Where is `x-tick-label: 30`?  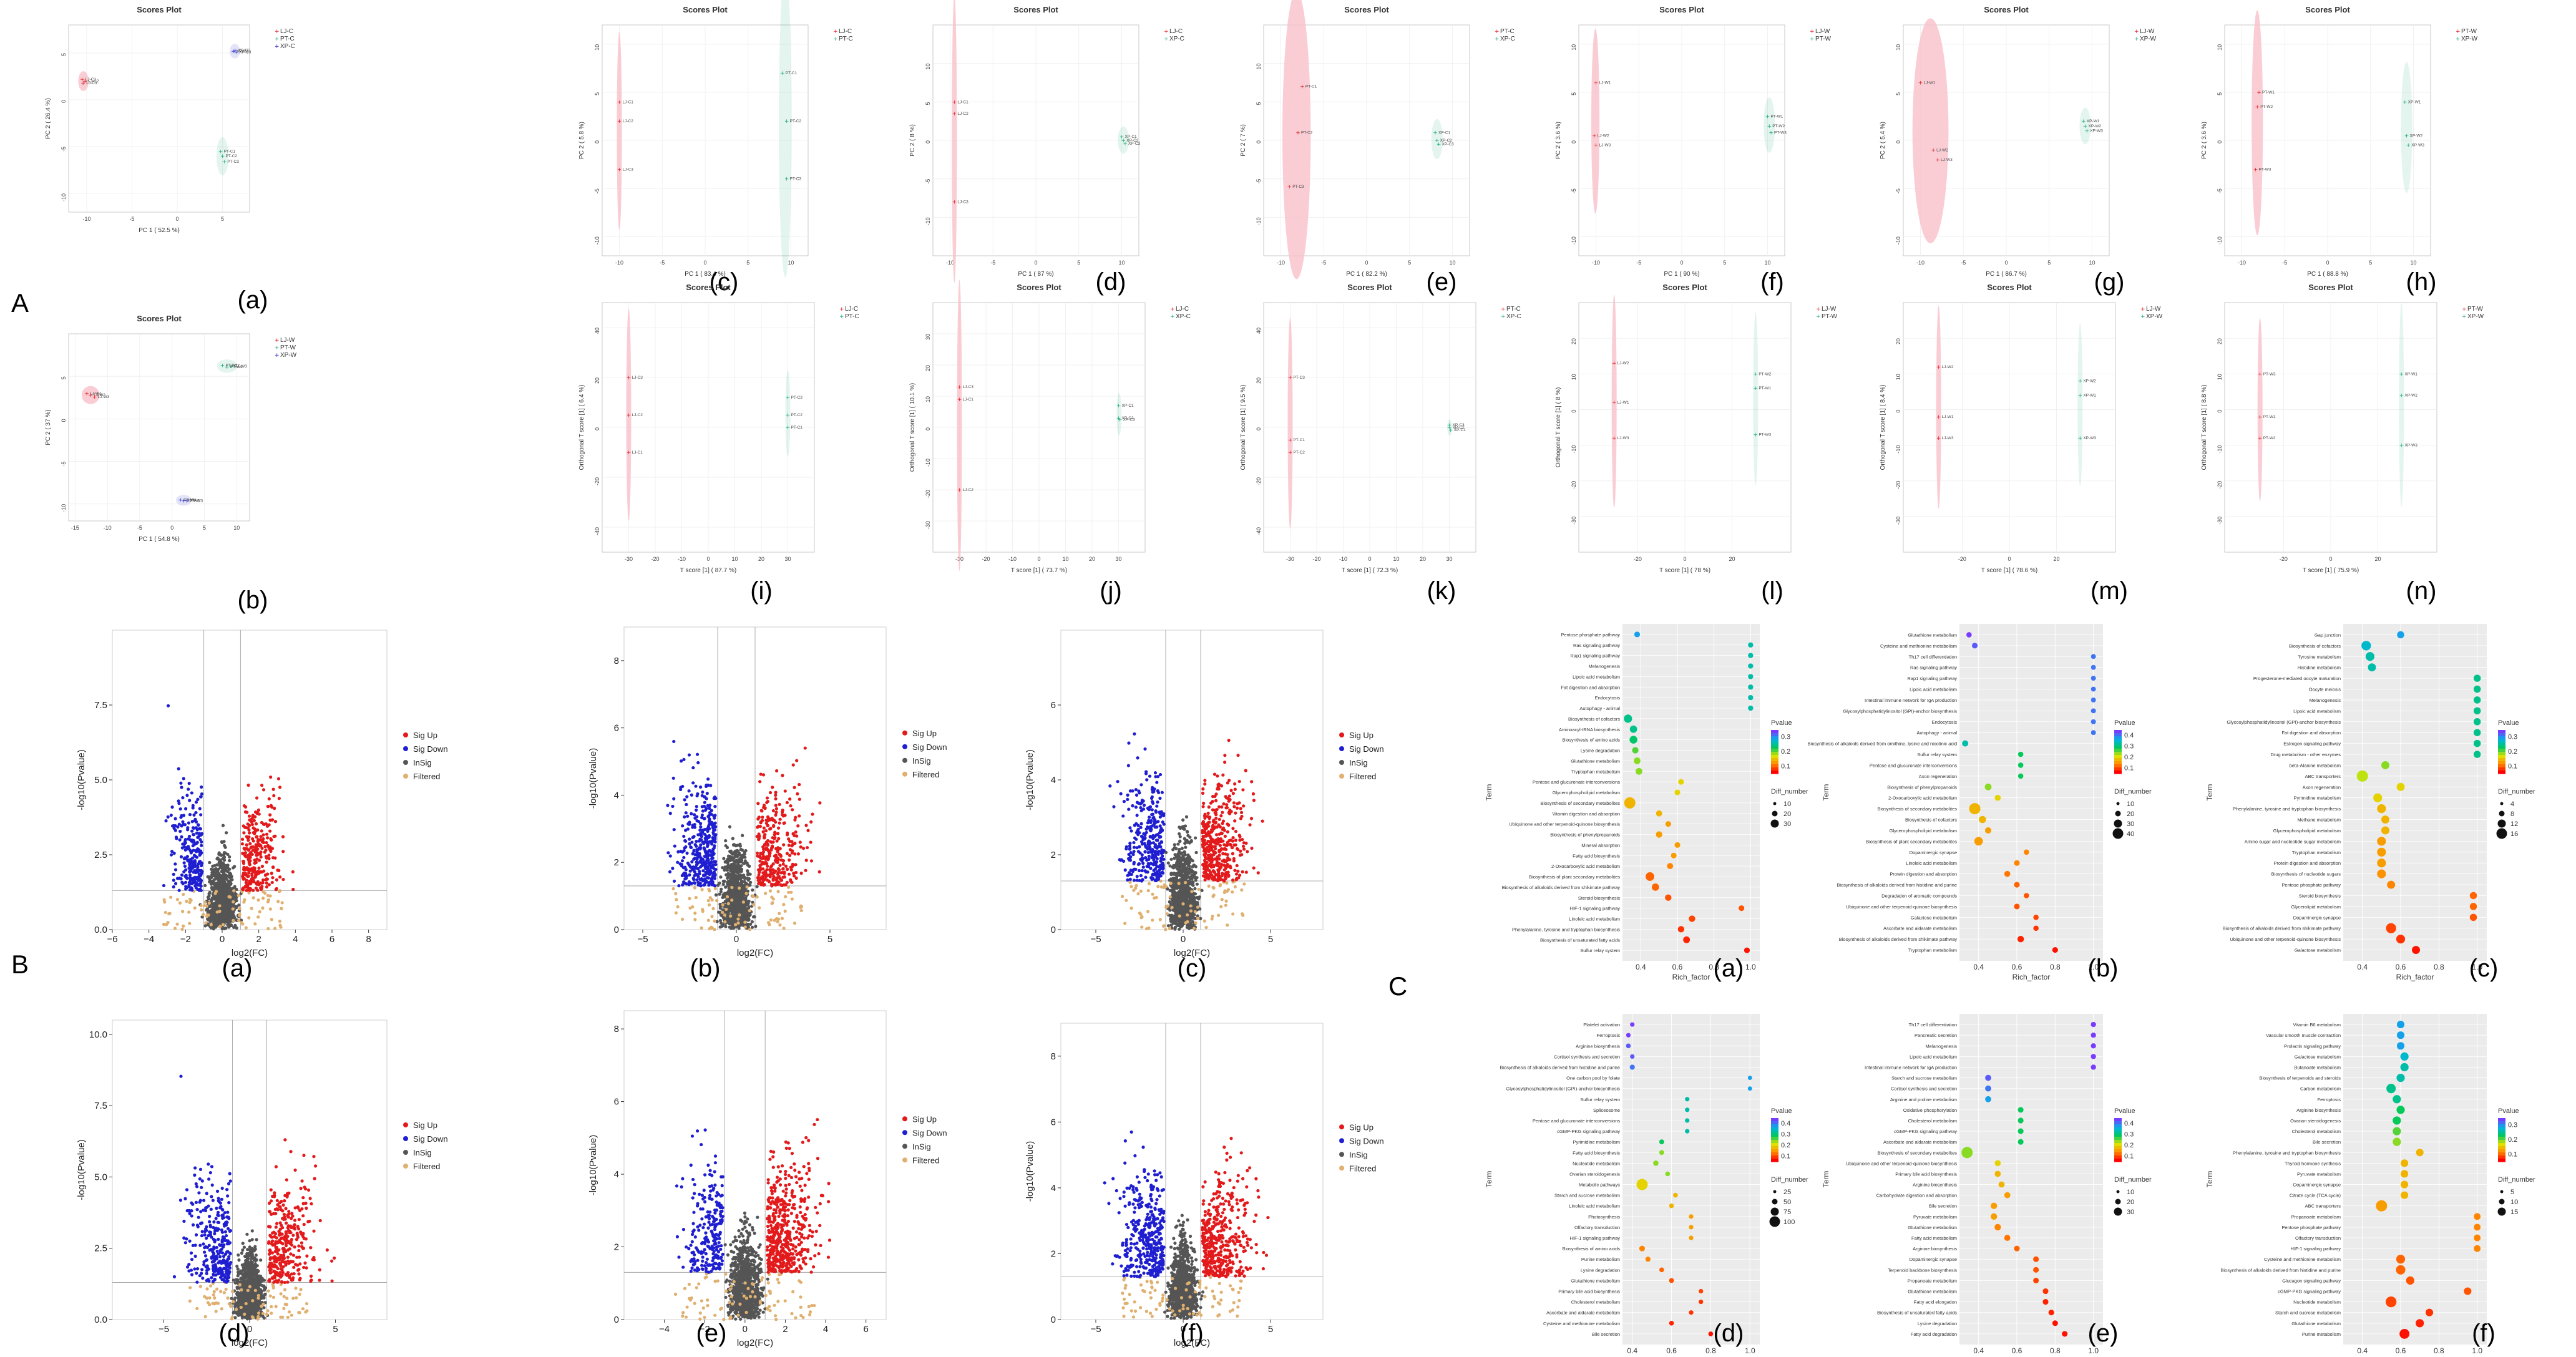 x-tick-label: 30 is located at coordinates (1449, 559).